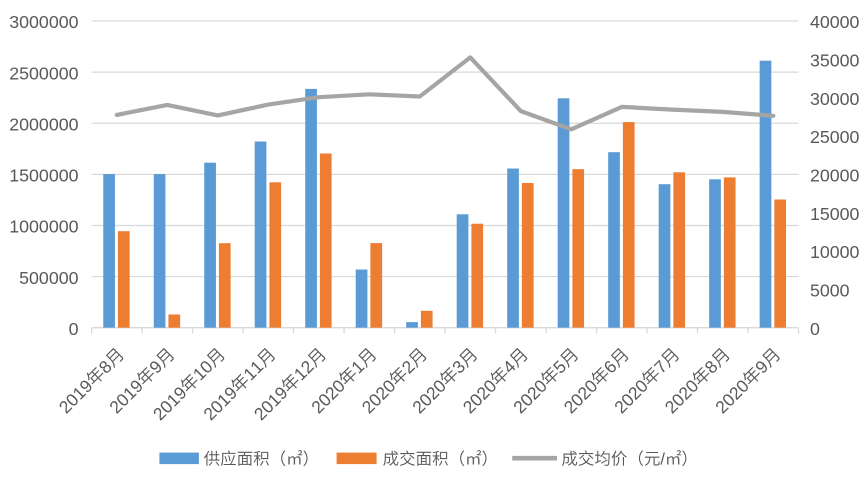 The height and width of the screenshot is (483, 868). I want to click on svg-text: 30000, so click(835, 99).